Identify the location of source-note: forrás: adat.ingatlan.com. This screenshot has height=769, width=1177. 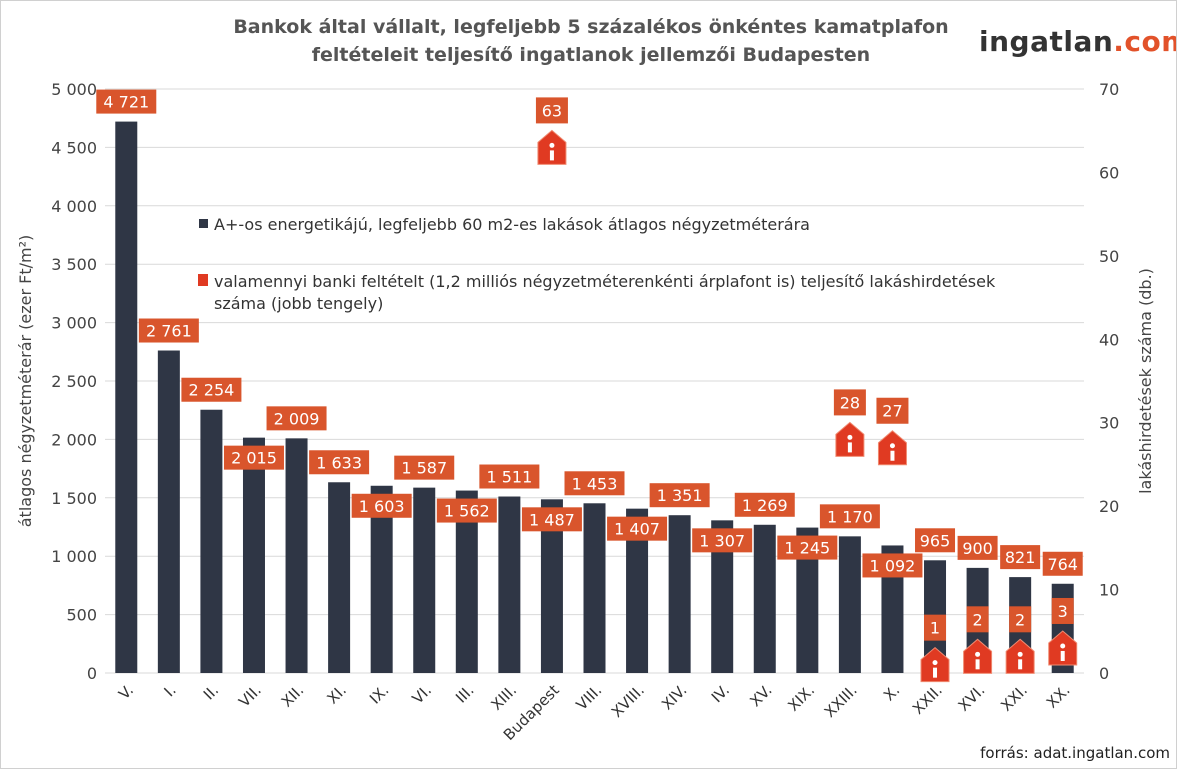
(1075, 753).